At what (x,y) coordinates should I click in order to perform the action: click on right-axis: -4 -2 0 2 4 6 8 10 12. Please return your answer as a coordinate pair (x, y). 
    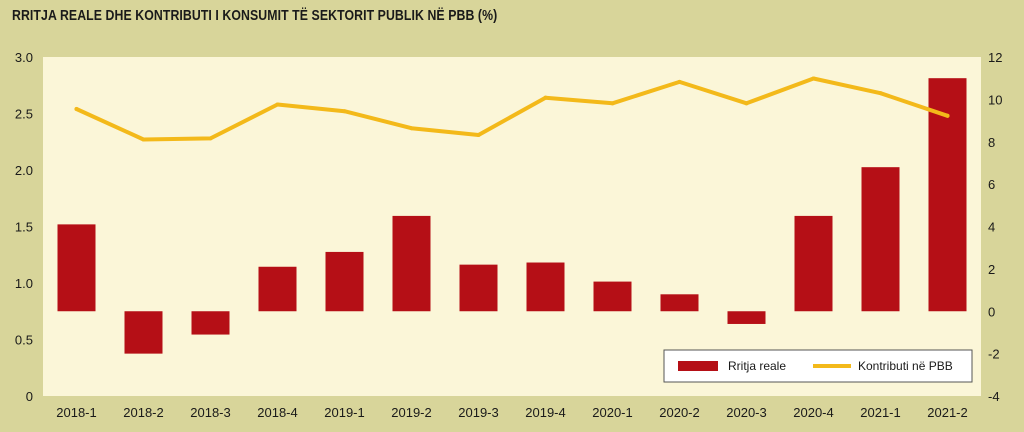
    Looking at the image, I should click on (995, 227).